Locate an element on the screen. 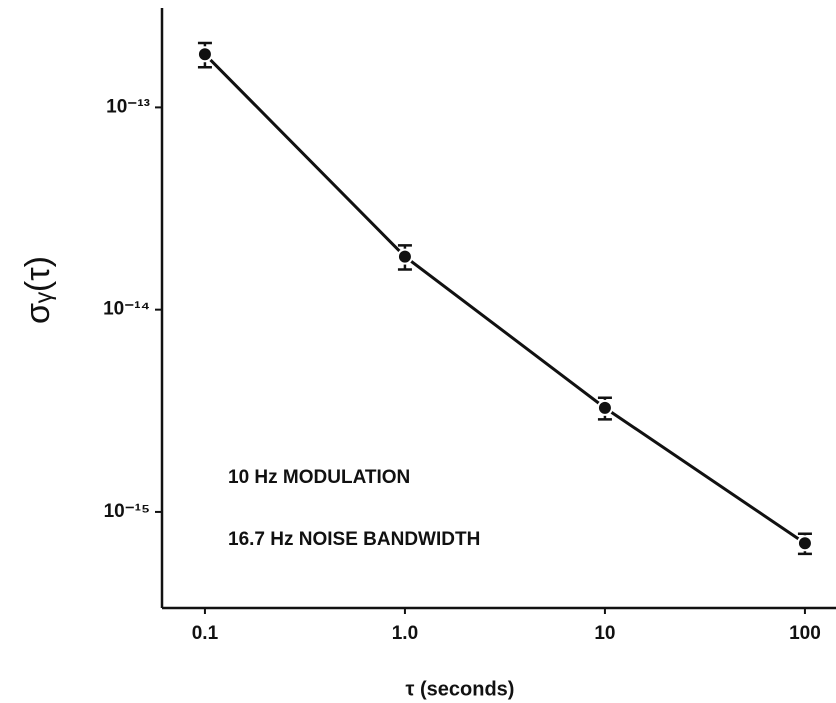  x-tick-label: 1.0 is located at coordinates (405, 633).